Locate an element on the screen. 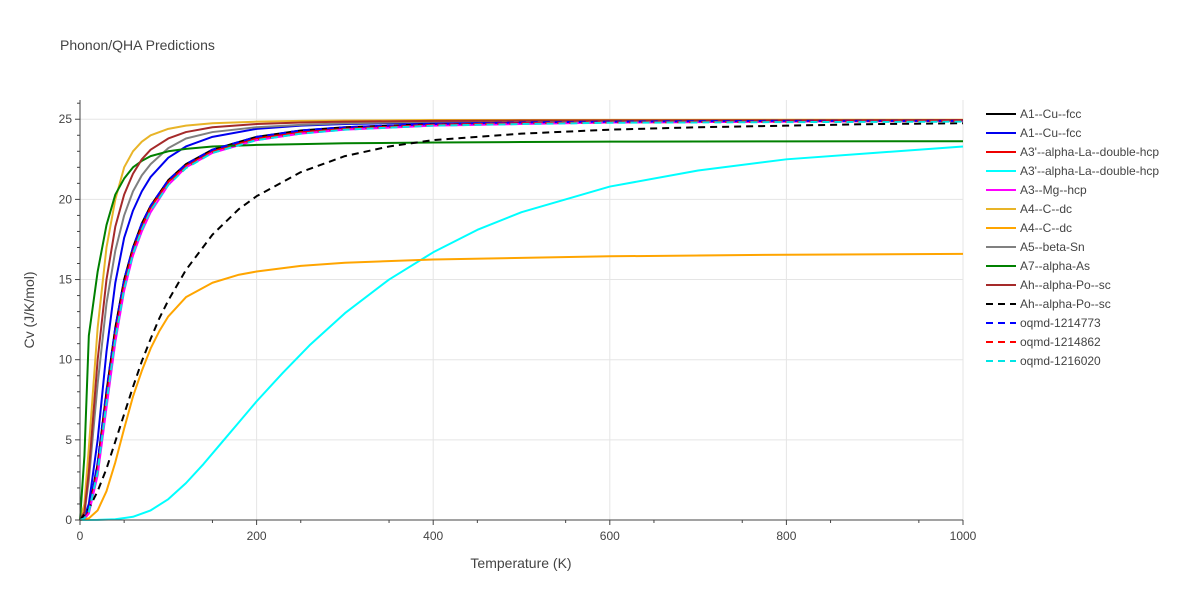 The width and height of the screenshot is (1200, 600). x-tick-label: 400 is located at coordinates (433, 536).